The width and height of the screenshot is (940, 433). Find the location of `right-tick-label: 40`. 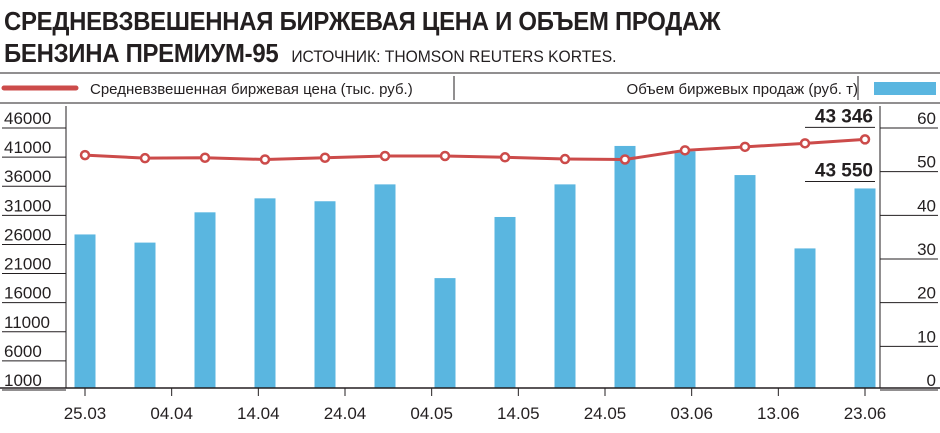

right-tick-label: 40 is located at coordinates (926, 205).